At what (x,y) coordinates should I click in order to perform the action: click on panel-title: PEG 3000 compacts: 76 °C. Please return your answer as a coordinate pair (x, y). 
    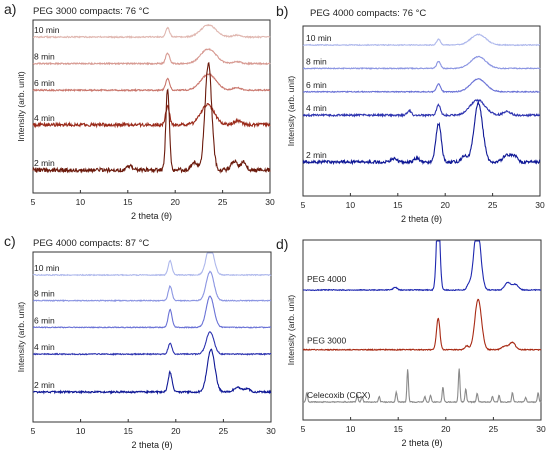
    Looking at the image, I should click on (91, 11).